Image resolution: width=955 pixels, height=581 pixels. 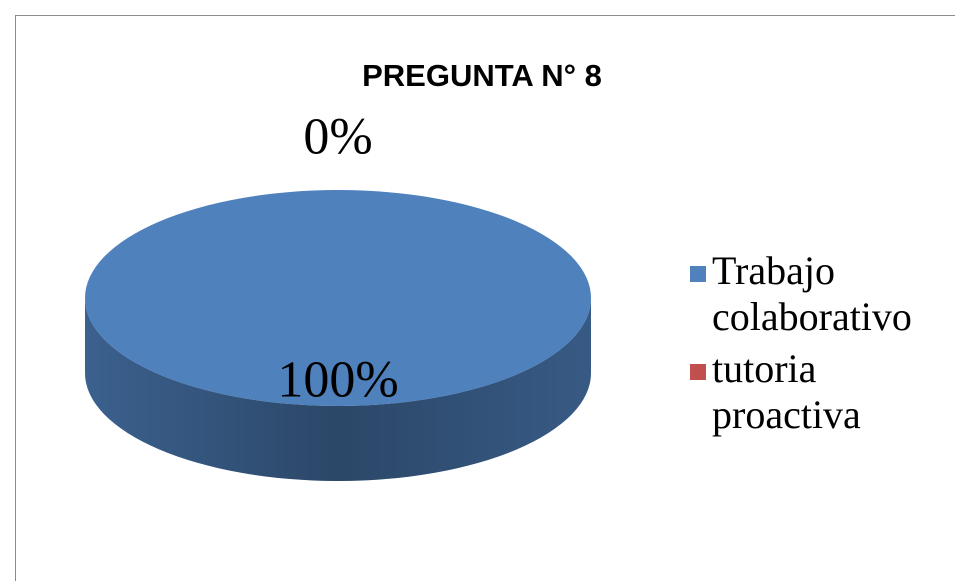 I want to click on legend-label: Trabajo colaborativo, so click(x=812, y=293).